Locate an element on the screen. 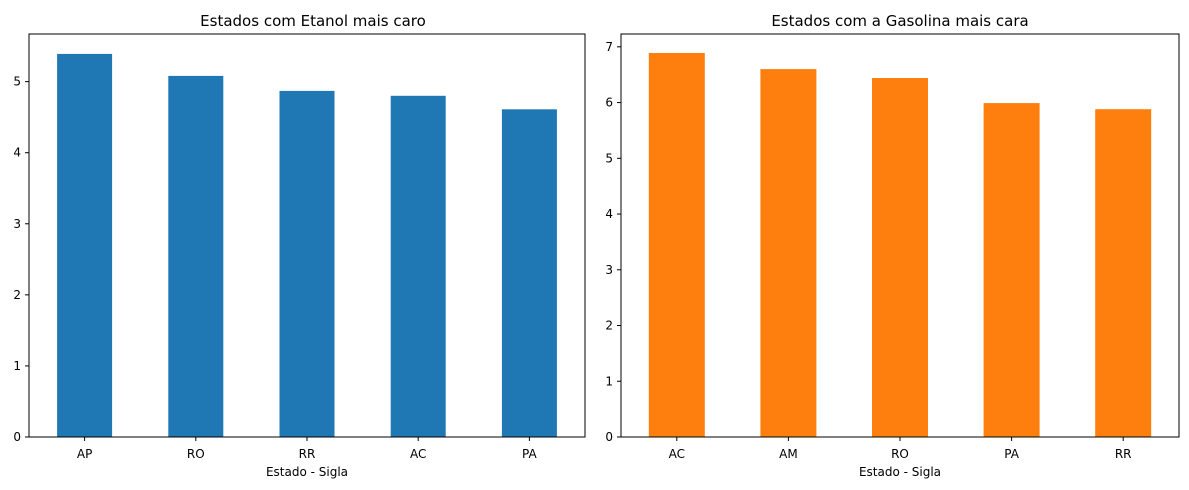  x-axis: AP RO RR AC PA is located at coordinates (307, 449).